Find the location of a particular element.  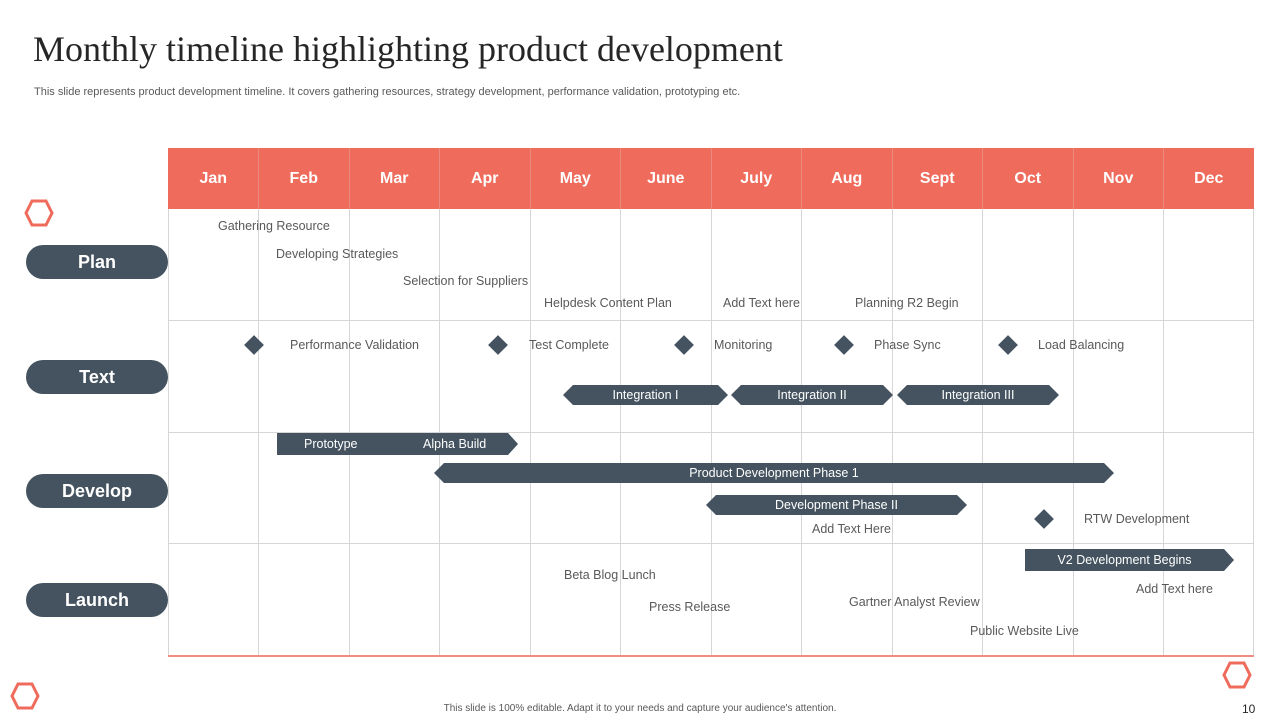

row-label-launch: Launch is located at coordinates (97, 600).